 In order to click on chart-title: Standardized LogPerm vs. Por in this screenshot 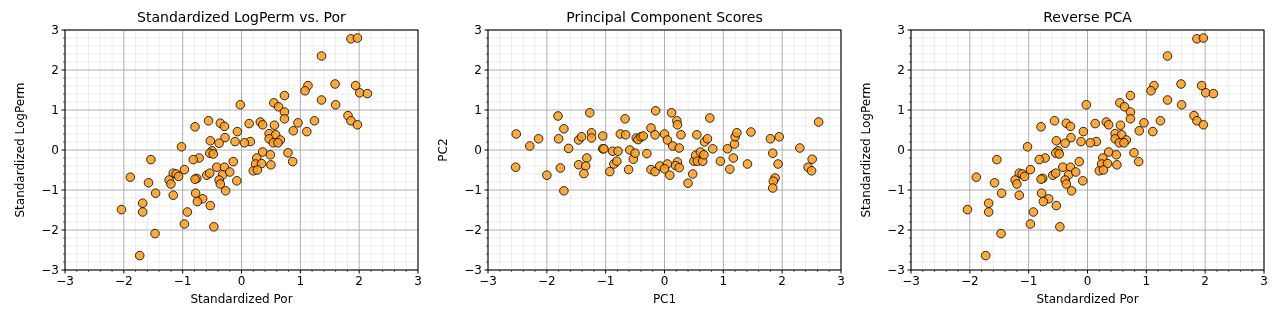, I will do `click(242, 17)`.